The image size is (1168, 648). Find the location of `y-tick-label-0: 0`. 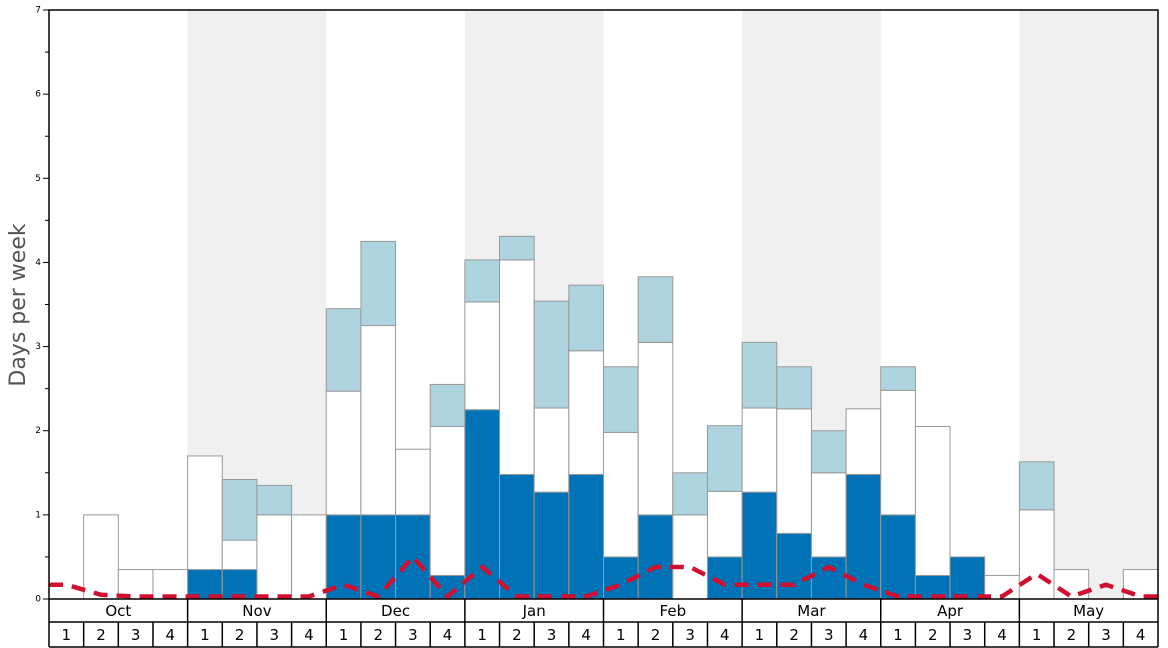

y-tick-label-0: 0 is located at coordinates (38, 600).